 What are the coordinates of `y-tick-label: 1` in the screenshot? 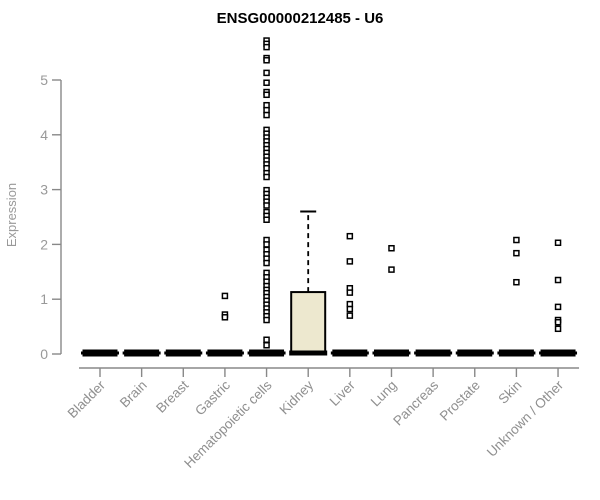 It's located at (44, 299).